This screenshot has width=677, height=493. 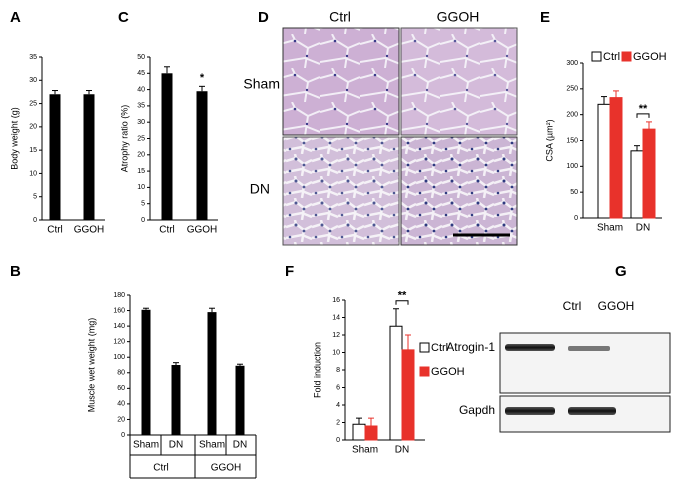 What do you see at coordinates (338, 405) in the screenshot?
I see `y-tick-label: 4` at bounding box center [338, 405].